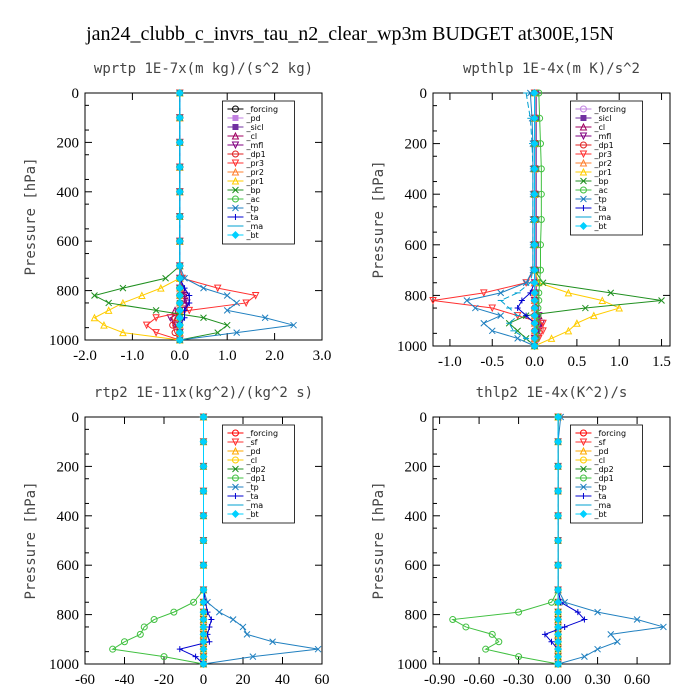 This screenshot has width=700, height=700. I want to click on legend-label: _cl, so click(251, 460).